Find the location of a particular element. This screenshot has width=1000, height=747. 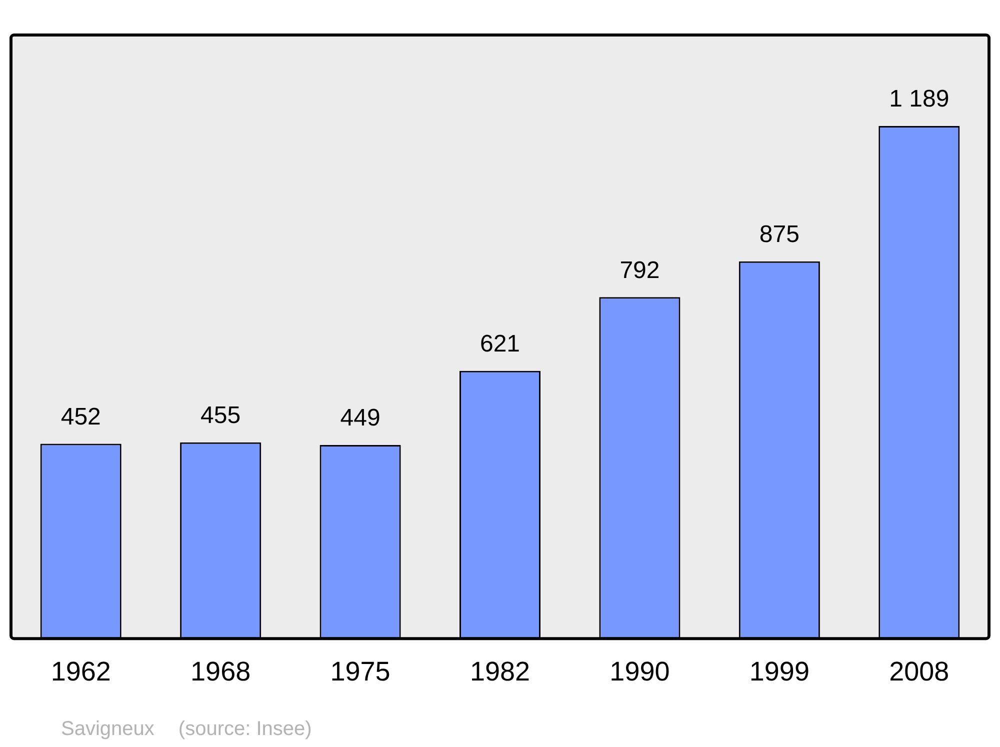

data-label: 452 is located at coordinates (80, 416).